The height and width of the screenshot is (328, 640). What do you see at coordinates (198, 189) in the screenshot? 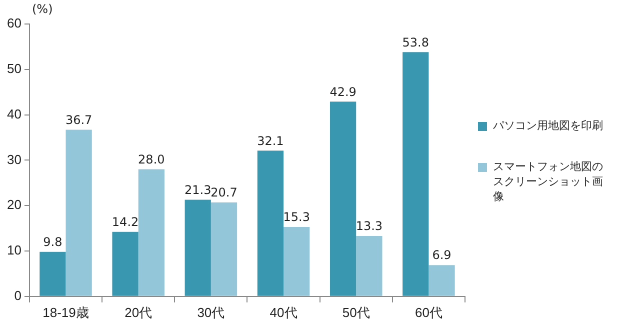
I see `data-label: 21.3` at bounding box center [198, 189].